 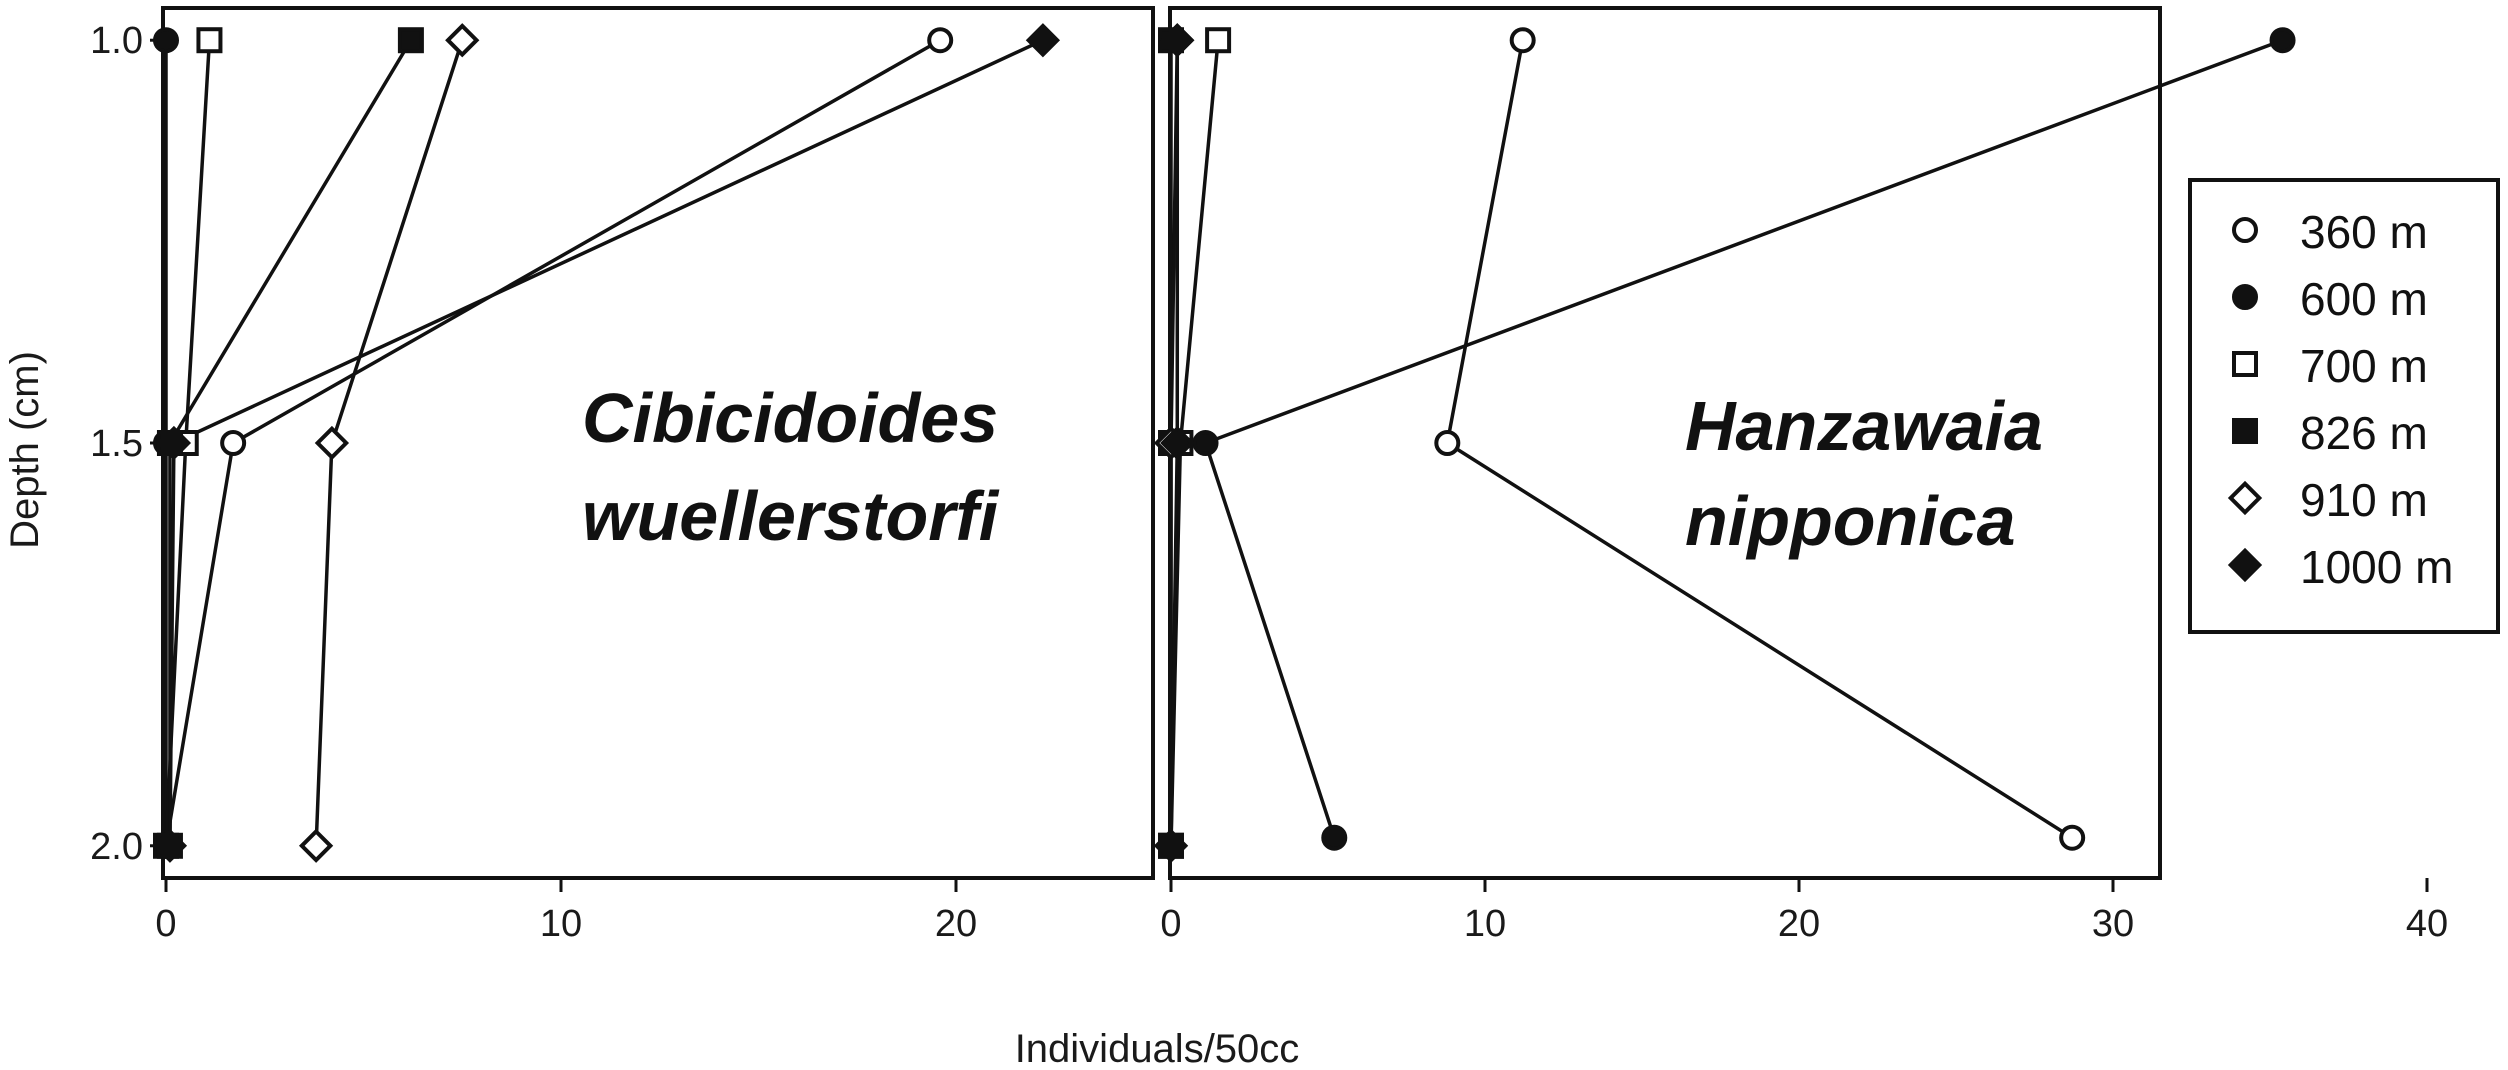 What do you see at coordinates (2364, 433) in the screenshot?
I see `legend-label-3: 826 m` at bounding box center [2364, 433].